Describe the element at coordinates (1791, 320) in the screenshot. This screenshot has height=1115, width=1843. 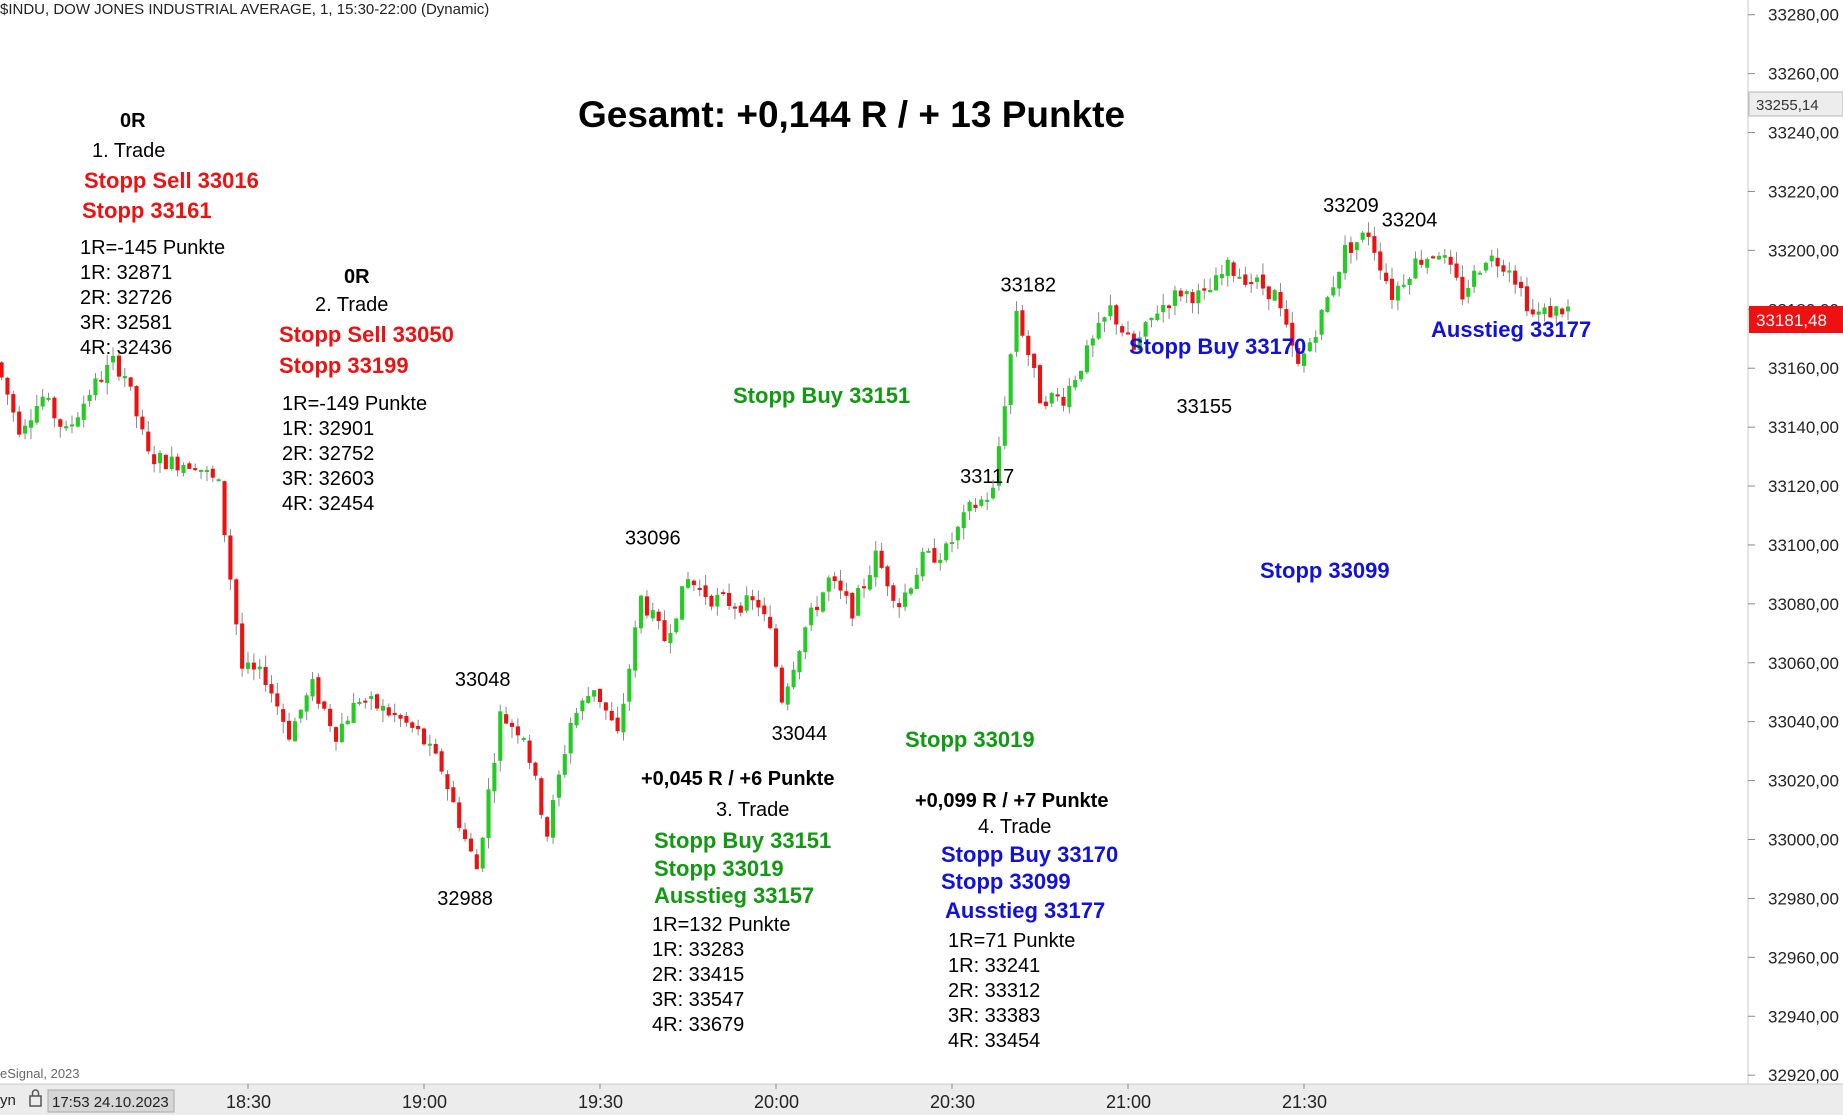
I see `current-price-label: 33181,48` at that location.